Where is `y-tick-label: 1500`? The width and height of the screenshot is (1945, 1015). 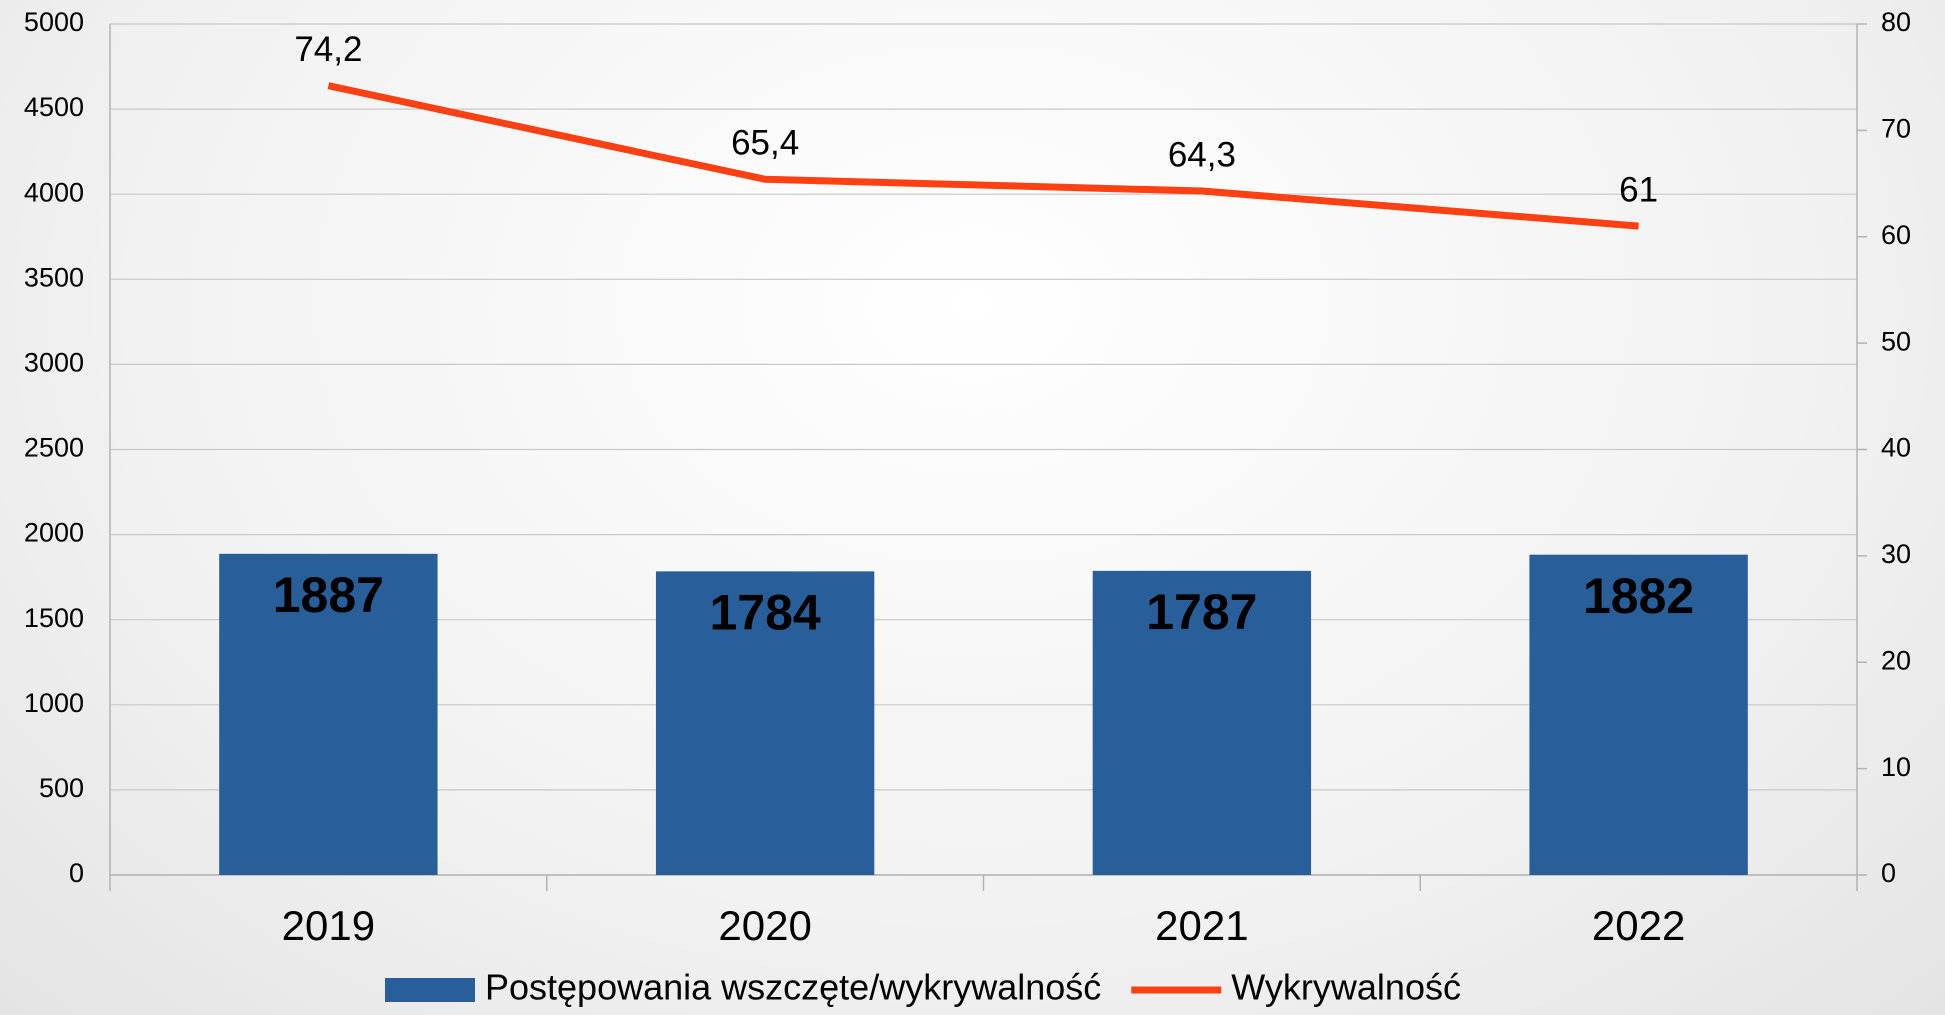 y-tick-label: 1500 is located at coordinates (54, 618).